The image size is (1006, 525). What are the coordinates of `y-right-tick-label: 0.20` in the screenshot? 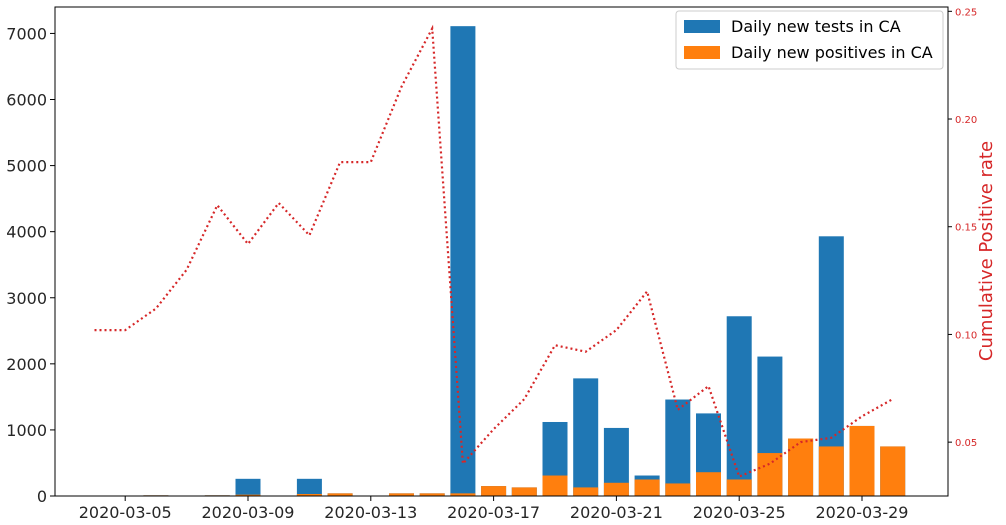 It's located at (966, 120).